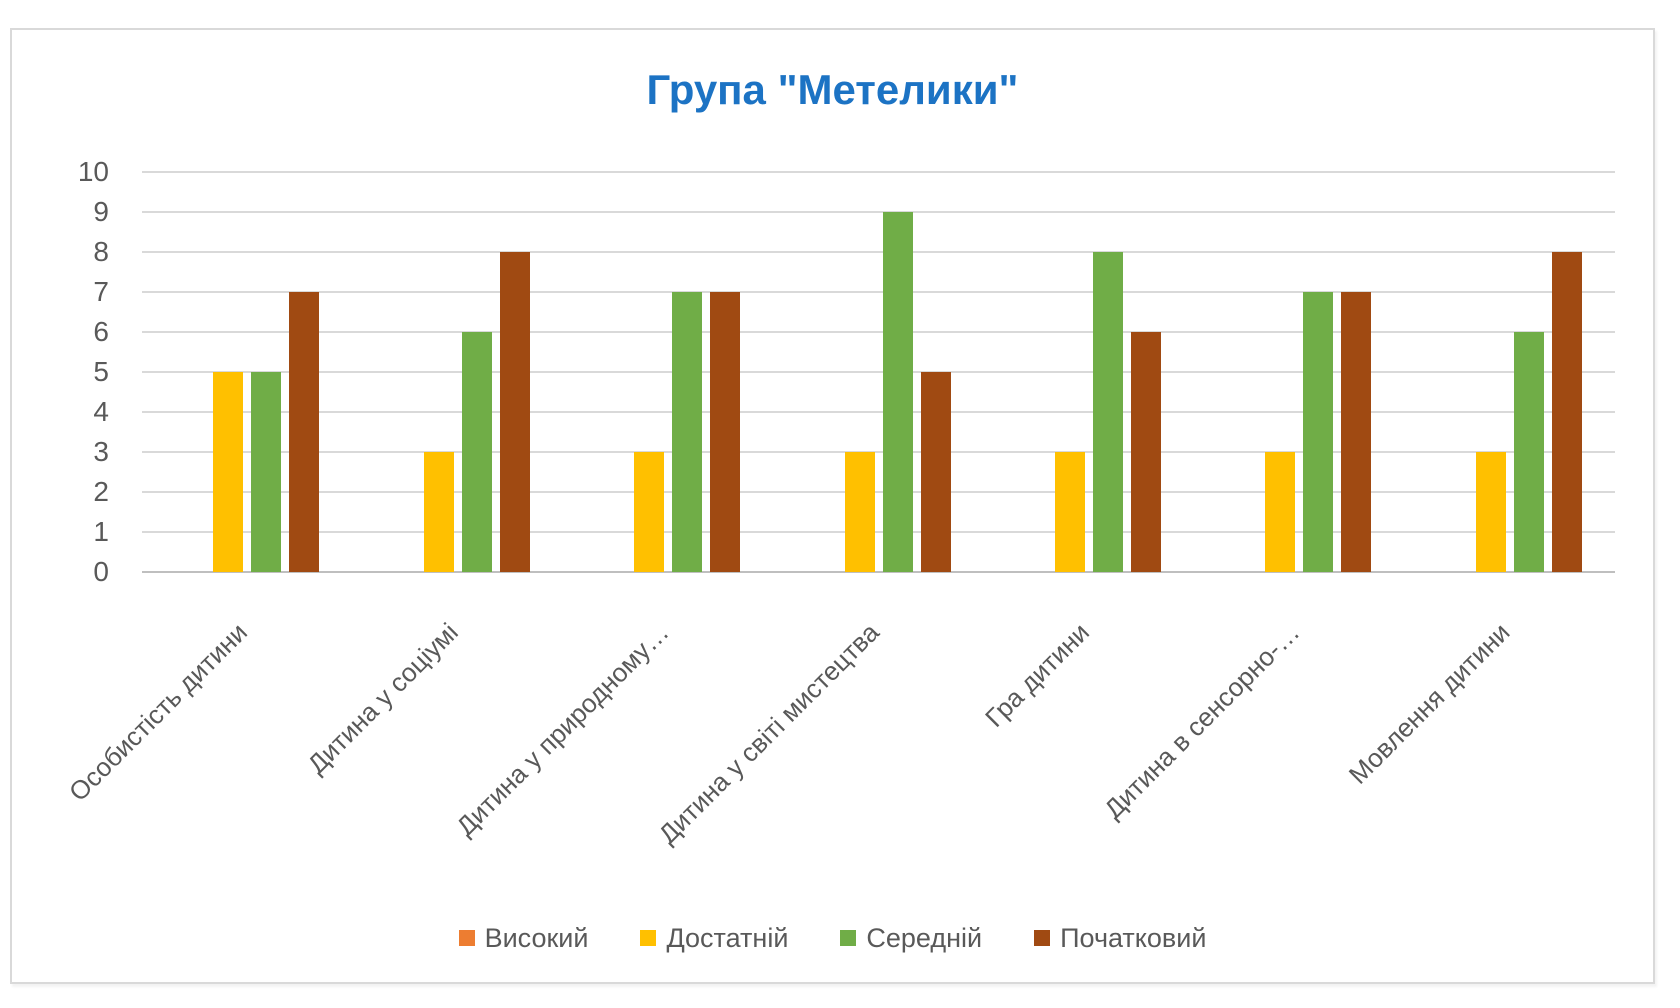  What do you see at coordinates (101, 491) in the screenshot?
I see `y-tick-label-2: 2` at bounding box center [101, 491].